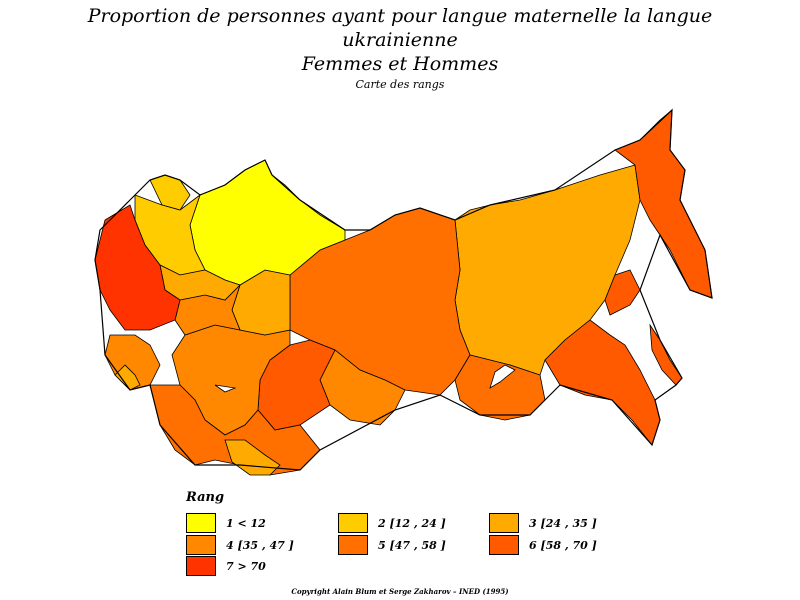 This screenshot has height=600, width=800. What do you see at coordinates (502, 376) in the screenshot?
I see `lake-baikal` at bounding box center [502, 376].